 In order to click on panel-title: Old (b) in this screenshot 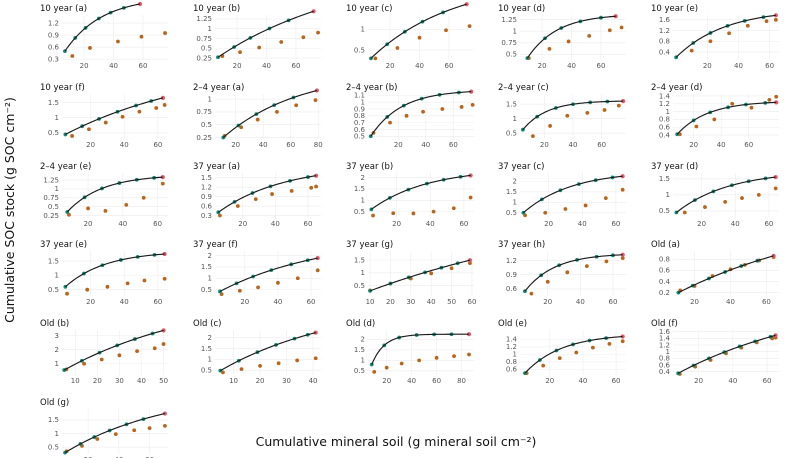, I will do `click(54, 324)`.